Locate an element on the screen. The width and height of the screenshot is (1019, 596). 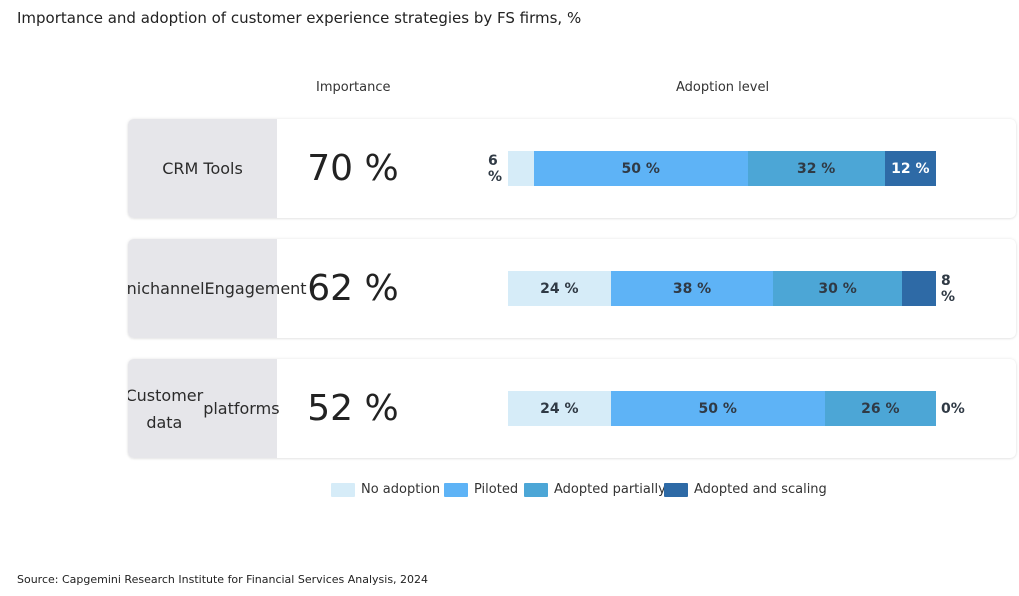
legend-item: Adopted partially is located at coordinates (595, 489).